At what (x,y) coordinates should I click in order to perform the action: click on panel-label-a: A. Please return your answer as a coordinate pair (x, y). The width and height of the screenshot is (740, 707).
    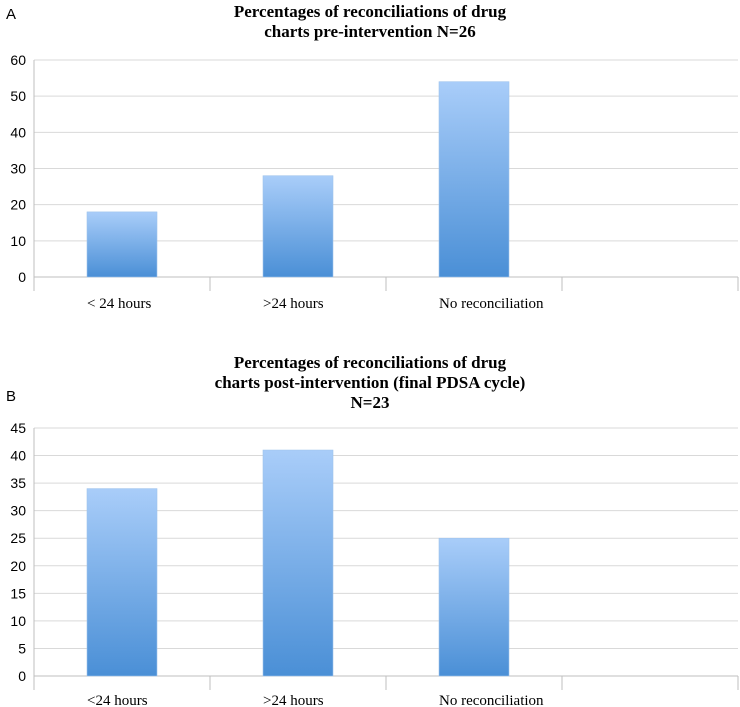
    Looking at the image, I should click on (11, 14).